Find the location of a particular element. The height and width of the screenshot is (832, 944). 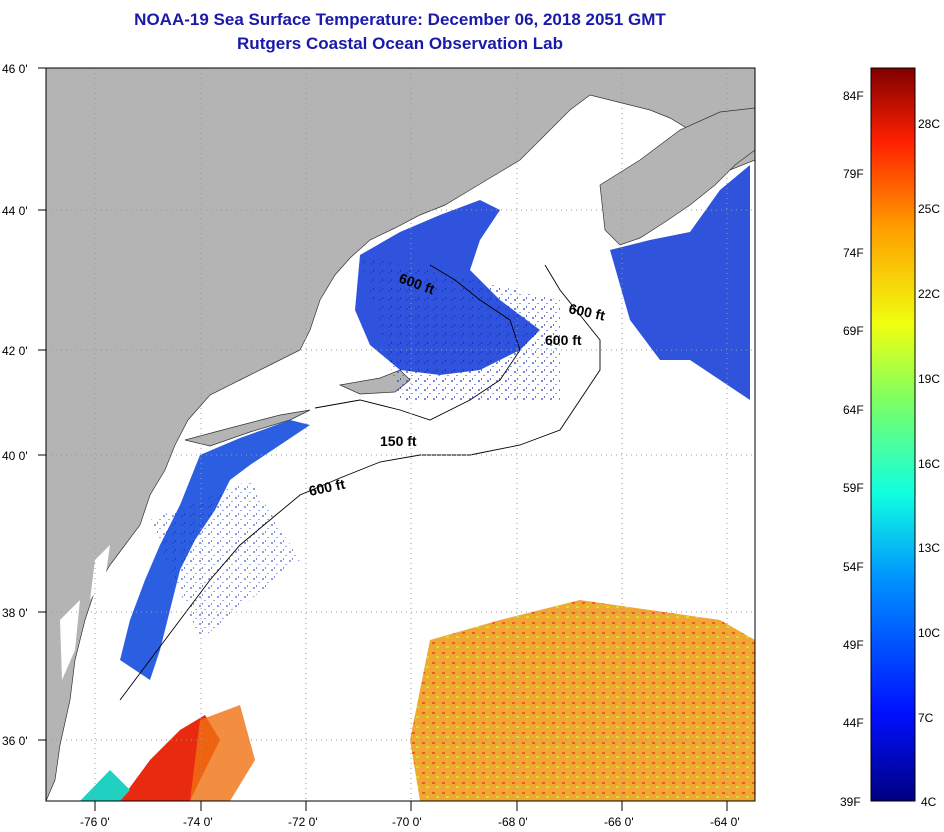

lon-label: -64 0' is located at coordinates (725, 822).